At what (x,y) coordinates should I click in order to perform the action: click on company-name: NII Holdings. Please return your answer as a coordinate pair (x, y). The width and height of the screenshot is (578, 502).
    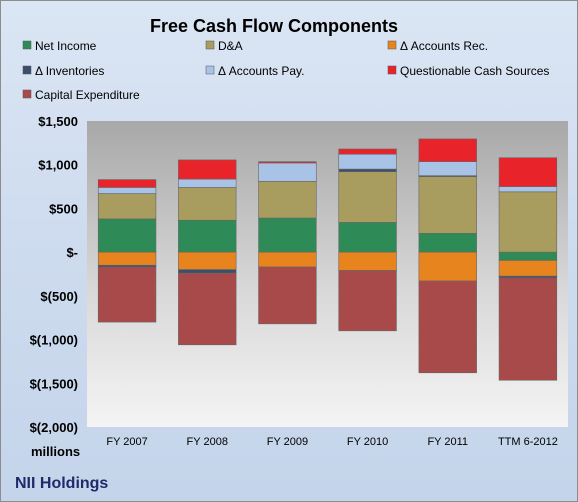
    Looking at the image, I should click on (61, 483).